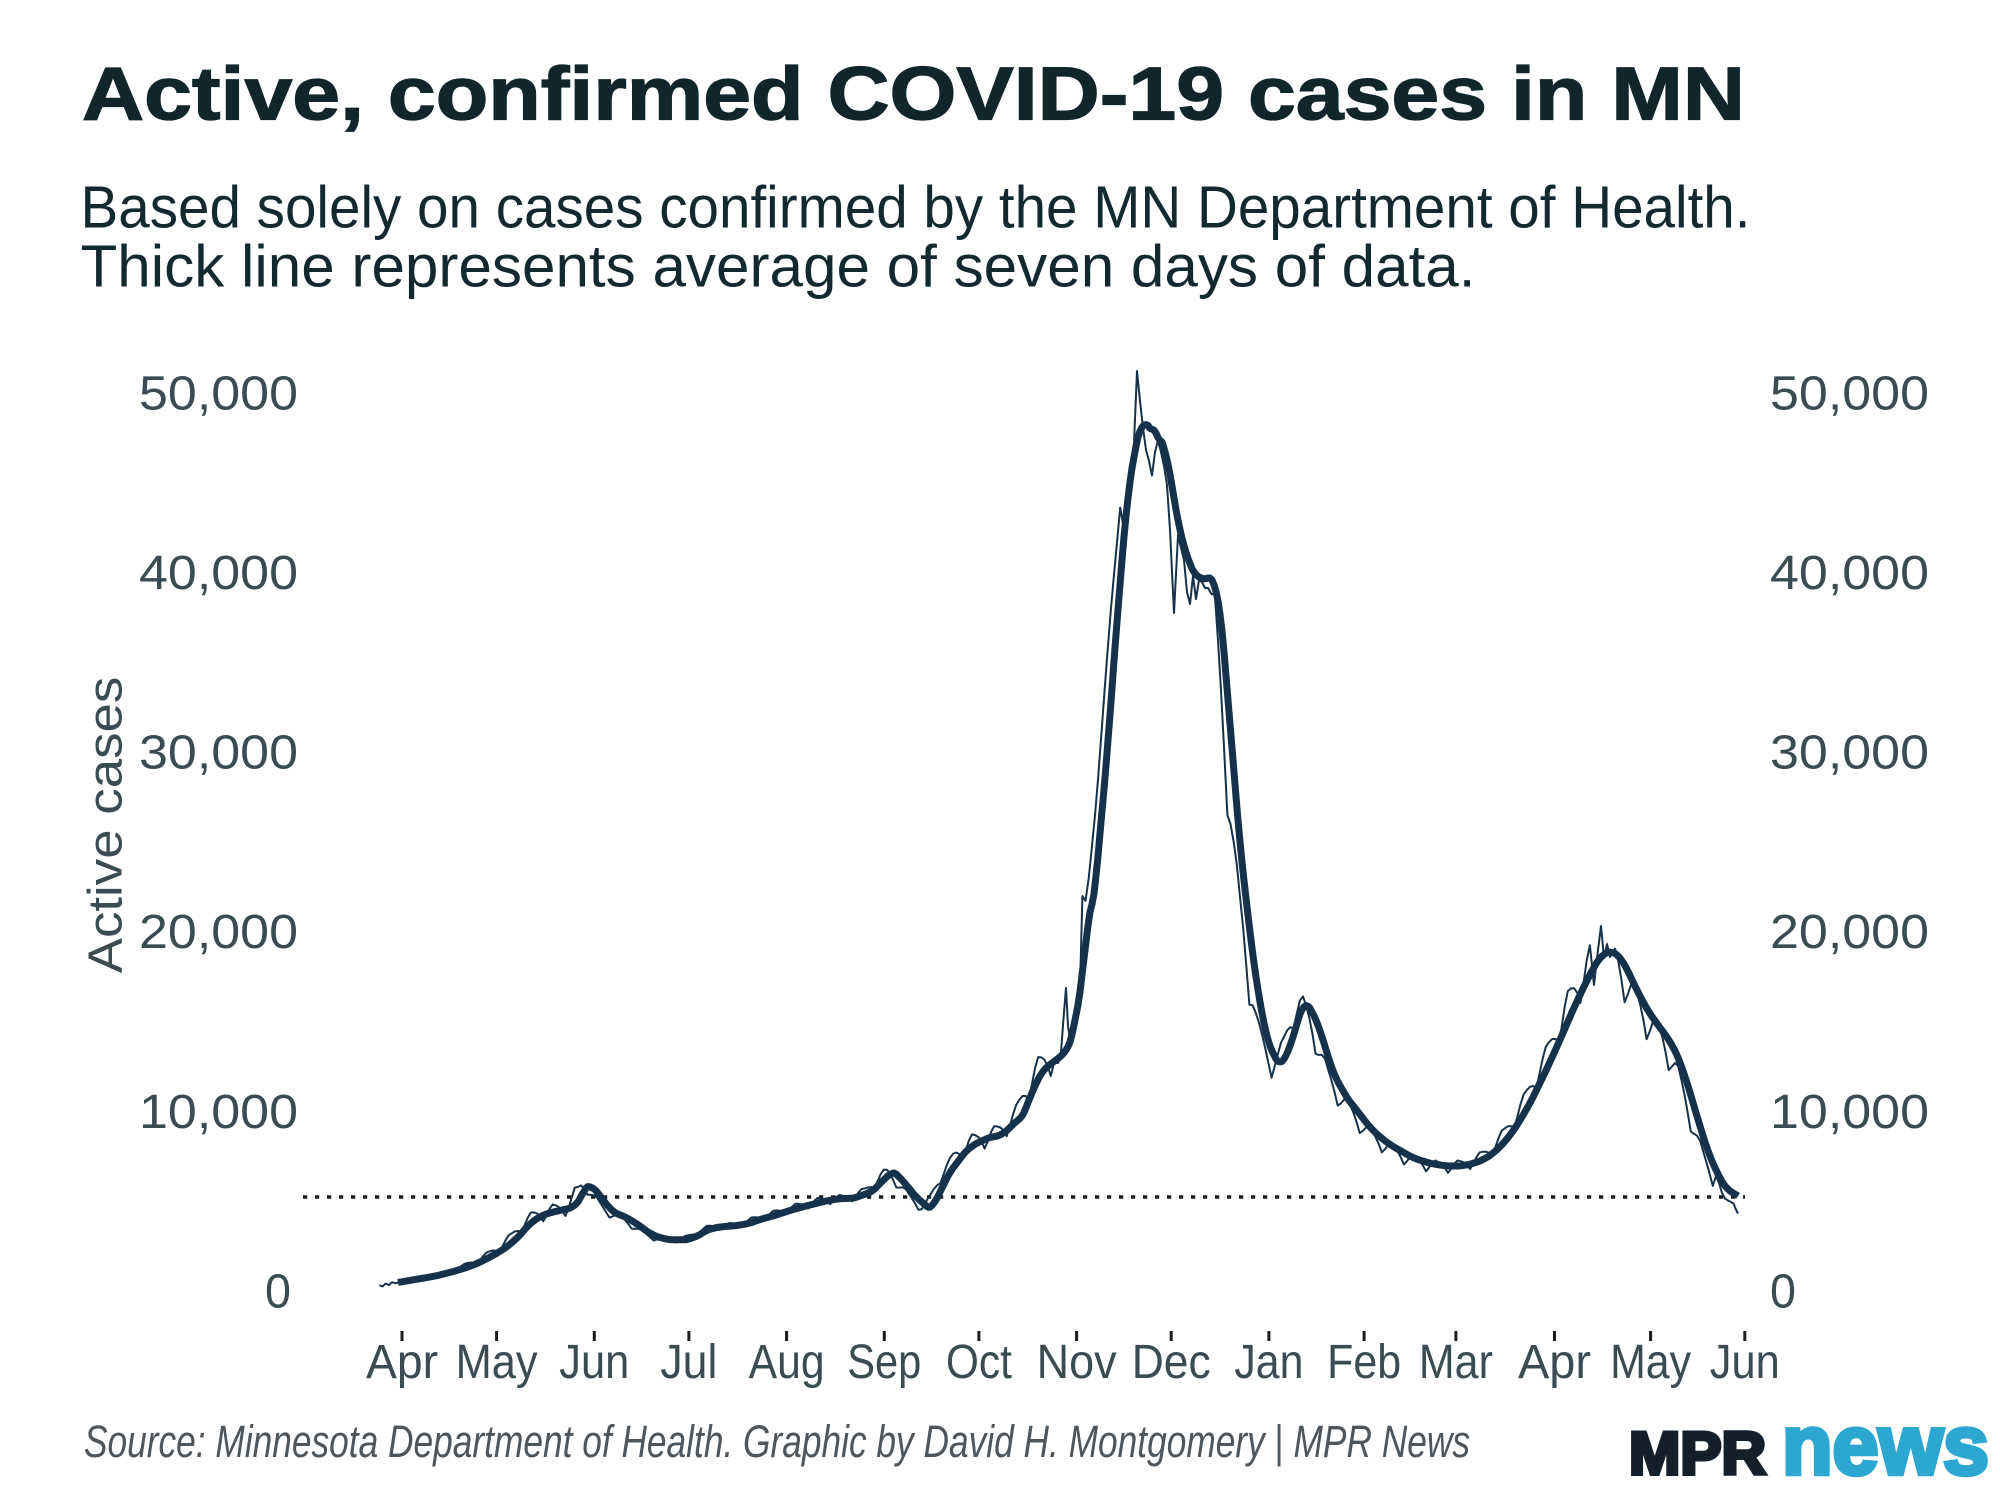 This screenshot has width=2000, height=1505. I want to click on svg-text: Oct, so click(979, 1362).